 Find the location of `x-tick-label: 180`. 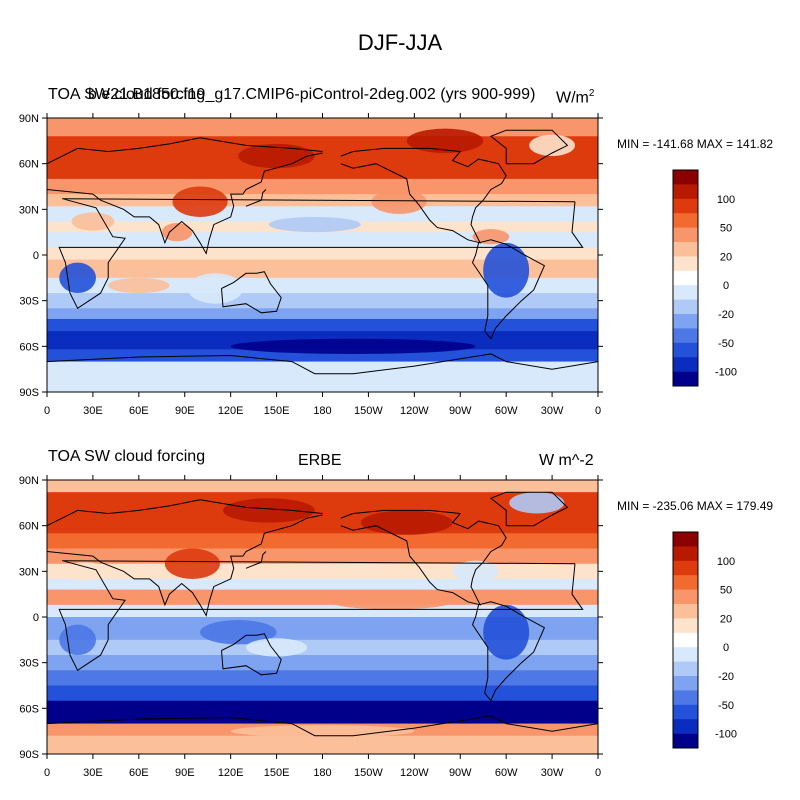

x-tick-label: 180 is located at coordinates (322, 411).